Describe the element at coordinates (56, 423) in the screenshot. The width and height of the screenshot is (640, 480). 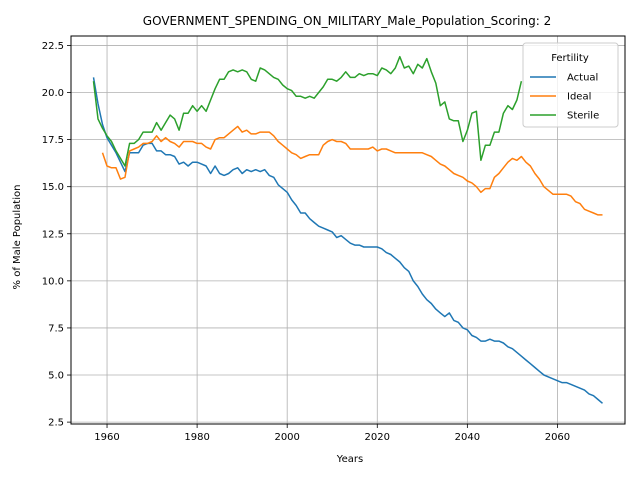
I see `y-tick-label: 2.5` at that location.